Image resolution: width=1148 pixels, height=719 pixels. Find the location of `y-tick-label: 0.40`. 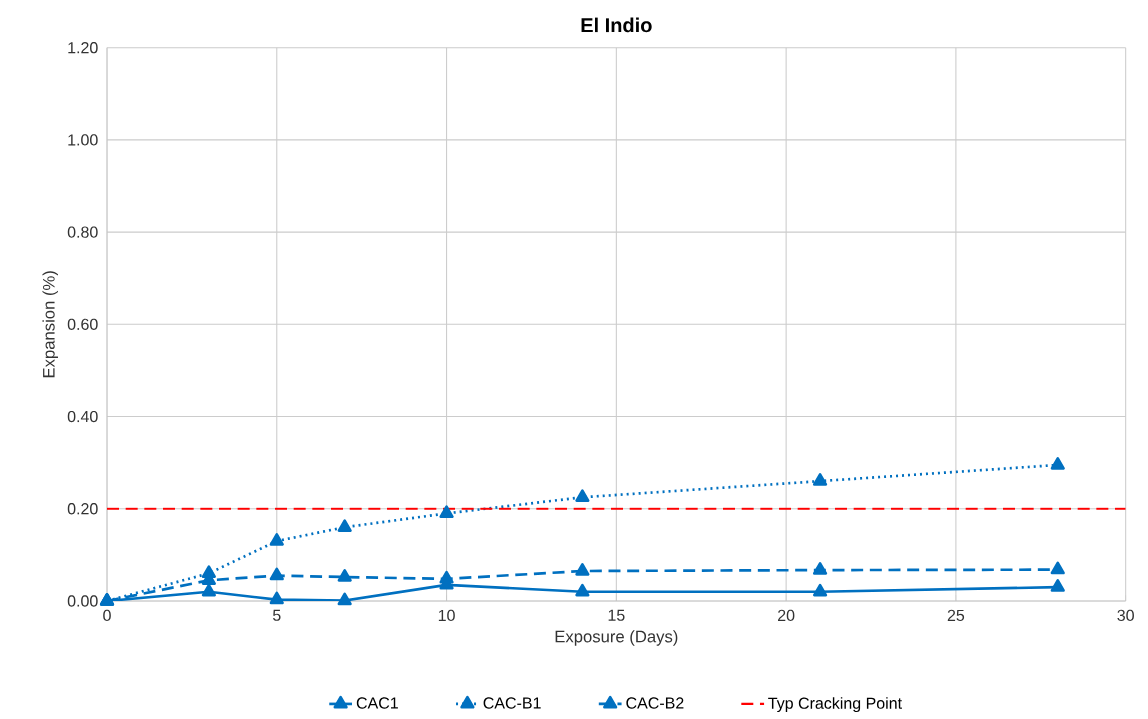

y-tick-label: 0.40 is located at coordinates (82, 416).